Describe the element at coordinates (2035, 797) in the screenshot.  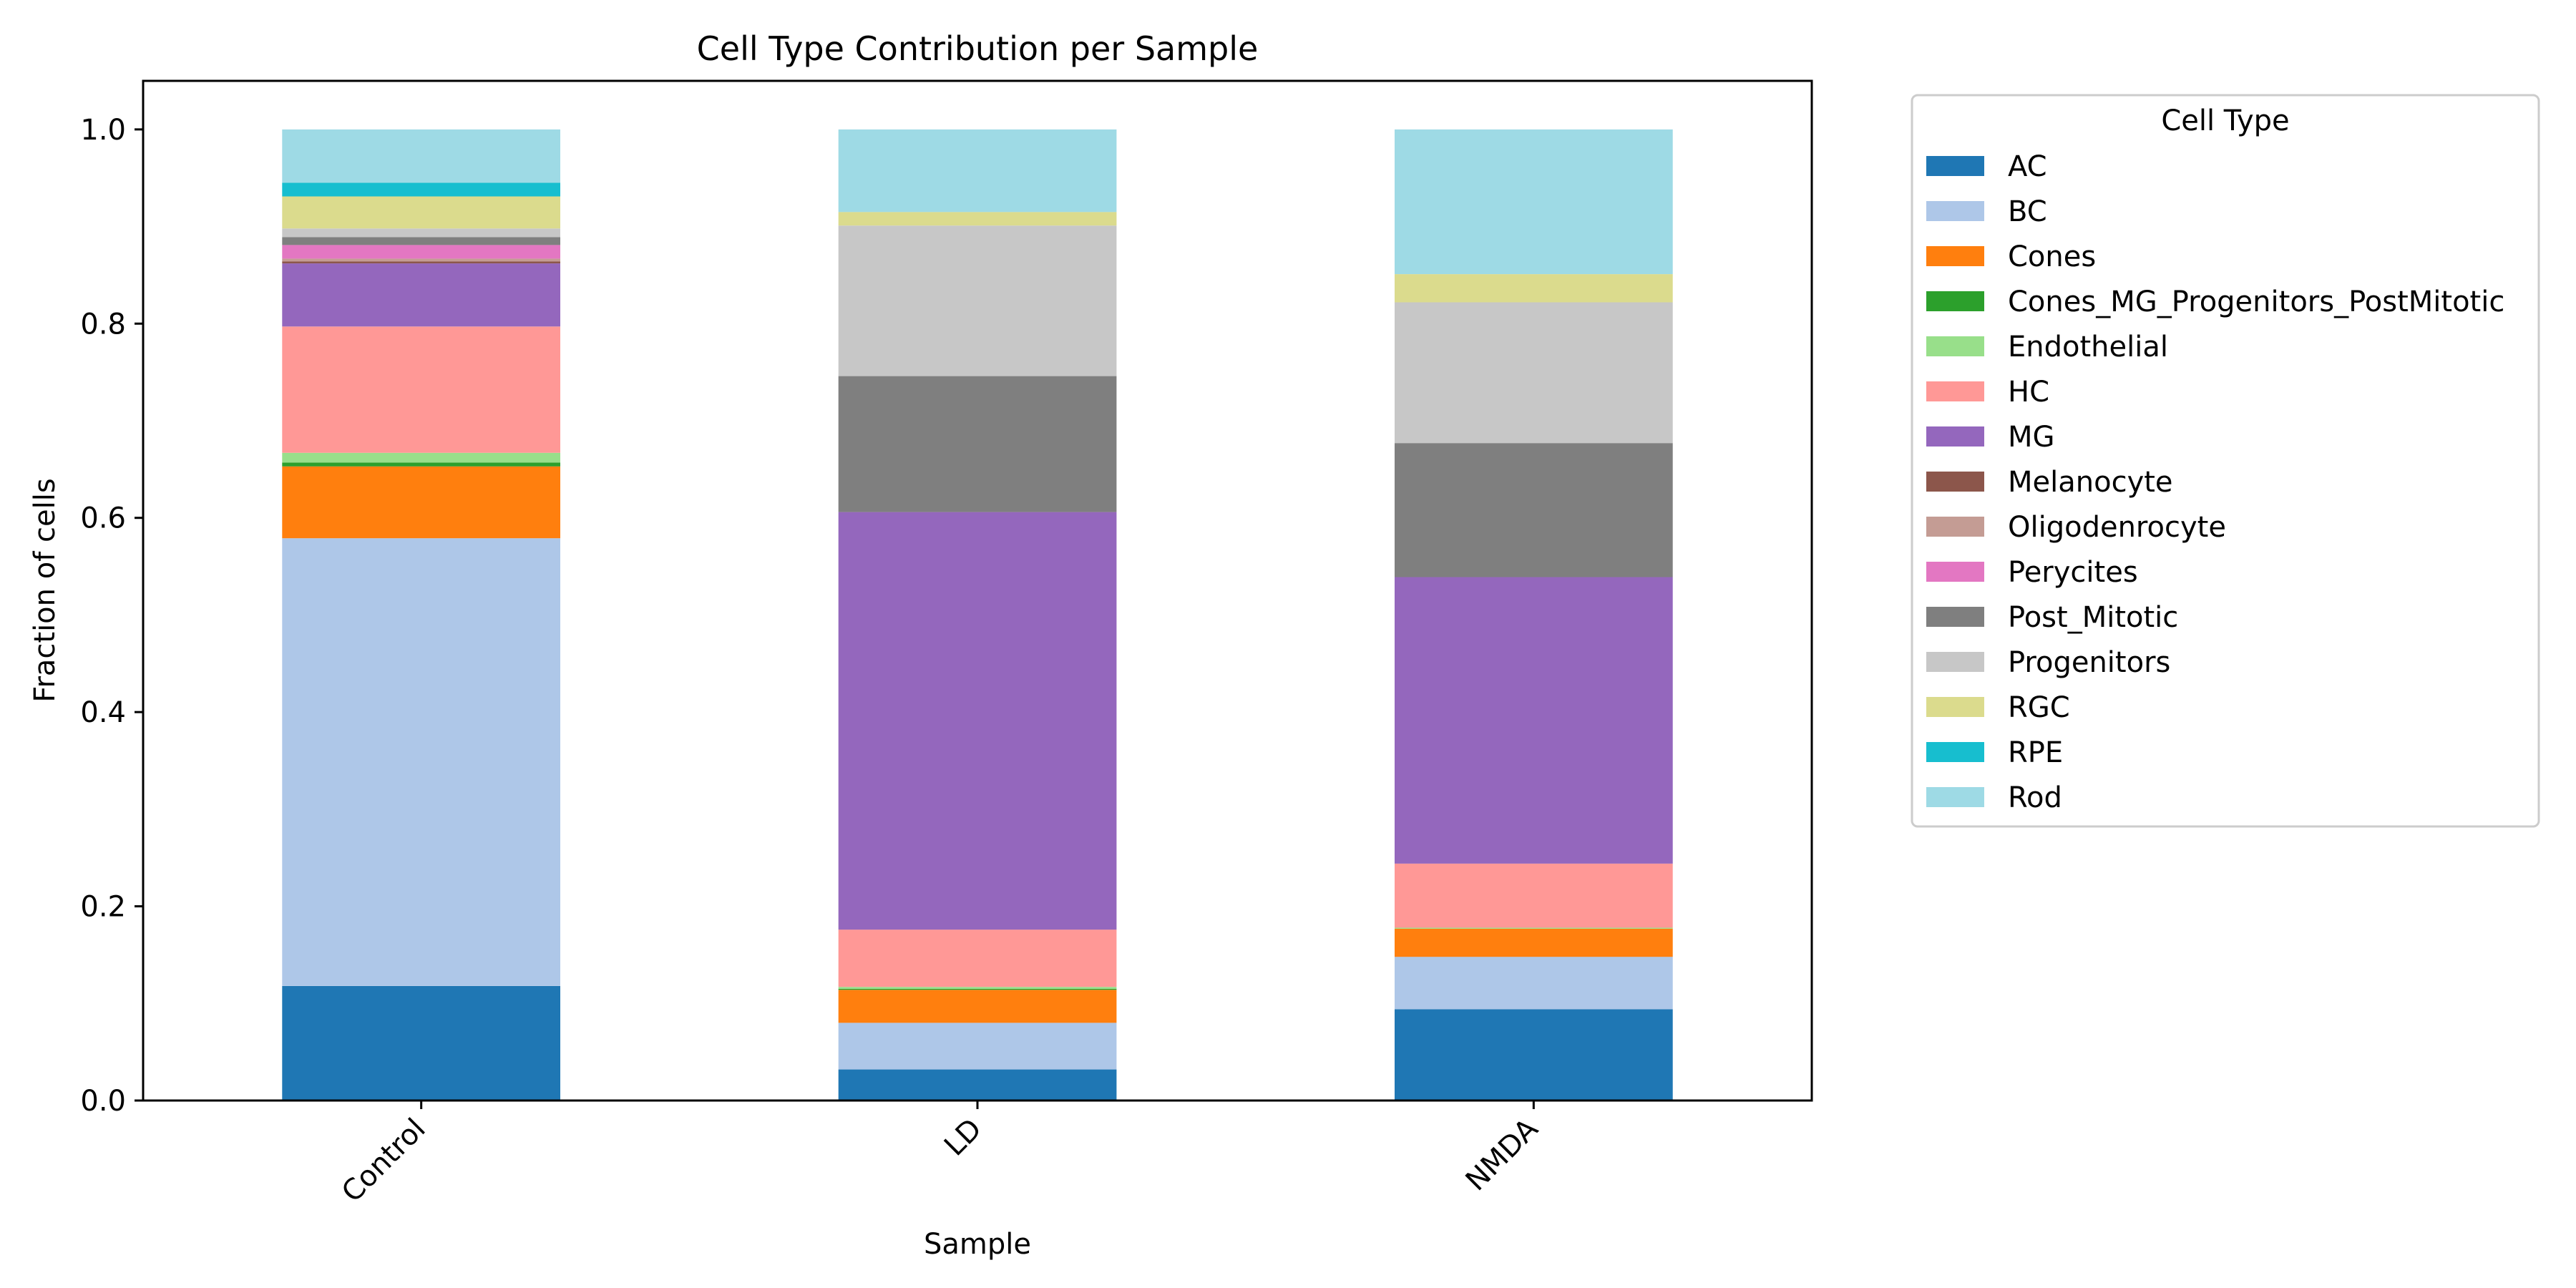
I see `legend-label-rod: Rod` at that location.